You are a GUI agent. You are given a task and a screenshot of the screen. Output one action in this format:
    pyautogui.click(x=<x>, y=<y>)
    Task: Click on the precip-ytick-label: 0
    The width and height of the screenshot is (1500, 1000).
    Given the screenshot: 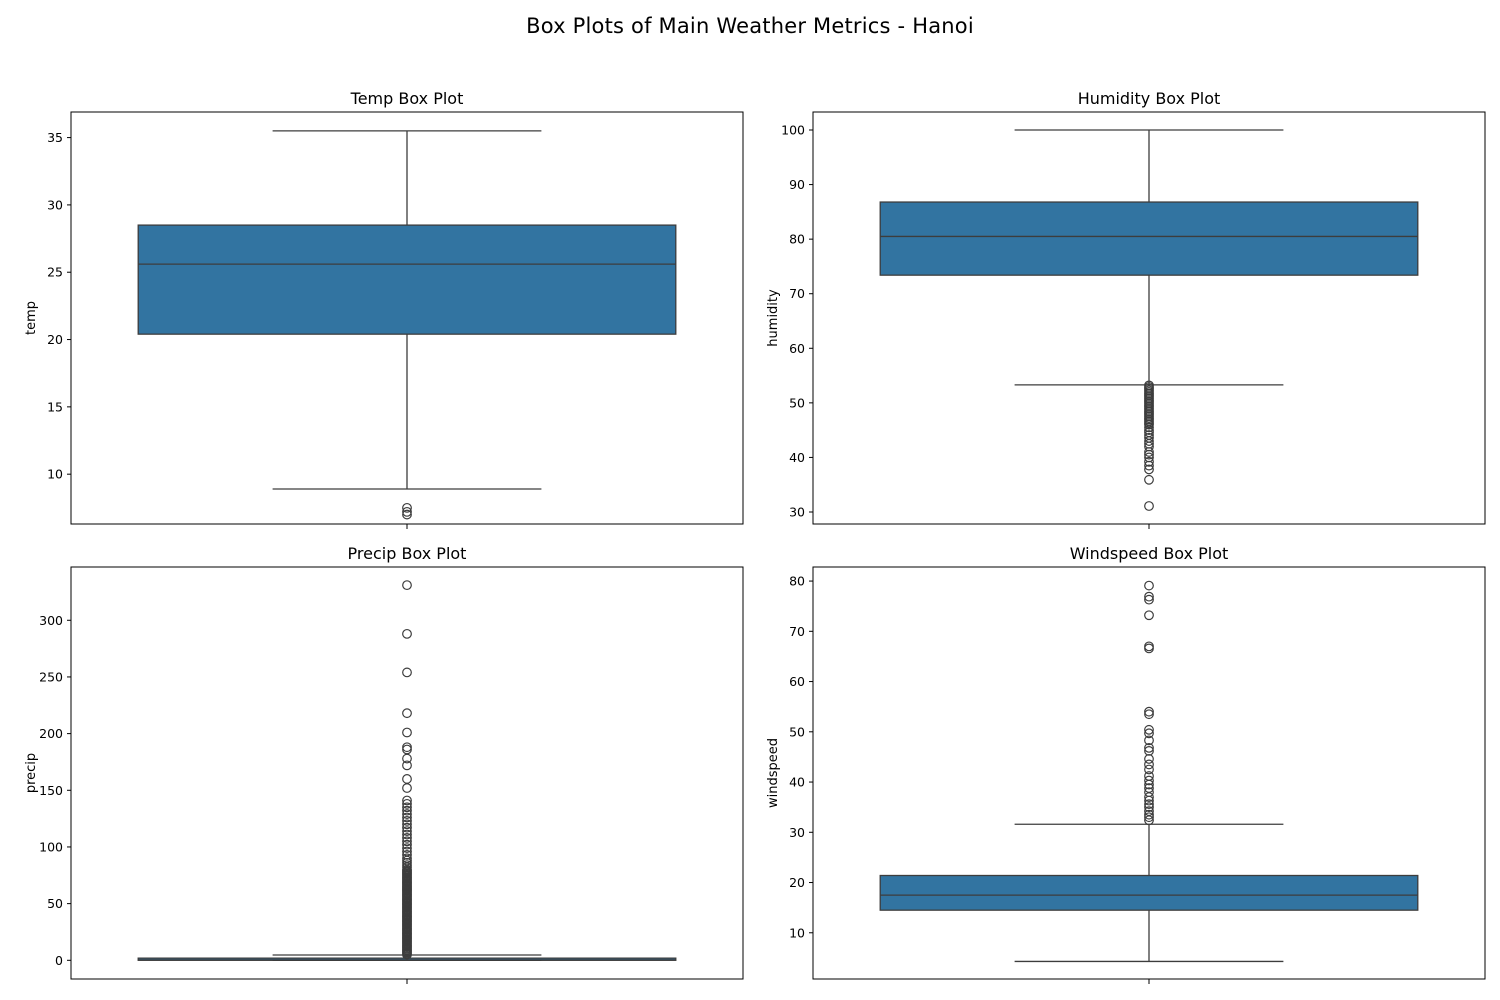 What is the action you would take?
    pyautogui.click(x=59, y=960)
    